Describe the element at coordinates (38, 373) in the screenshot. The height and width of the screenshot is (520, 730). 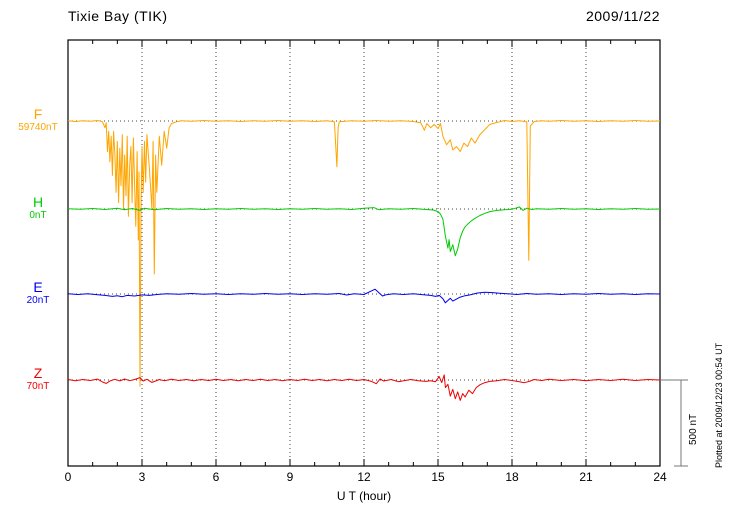
I see `series-letter-Z: Z` at that location.